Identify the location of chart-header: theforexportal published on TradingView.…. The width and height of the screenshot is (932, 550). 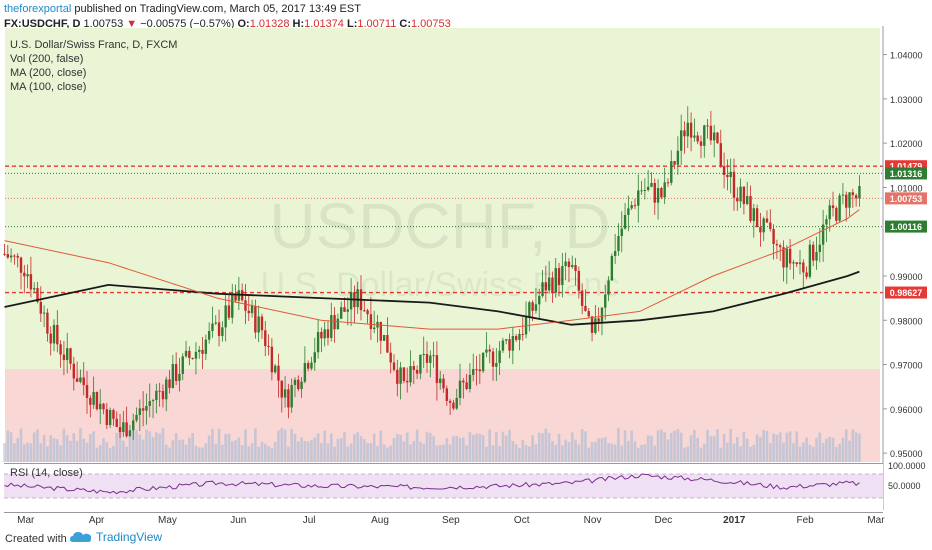
(466, 17).